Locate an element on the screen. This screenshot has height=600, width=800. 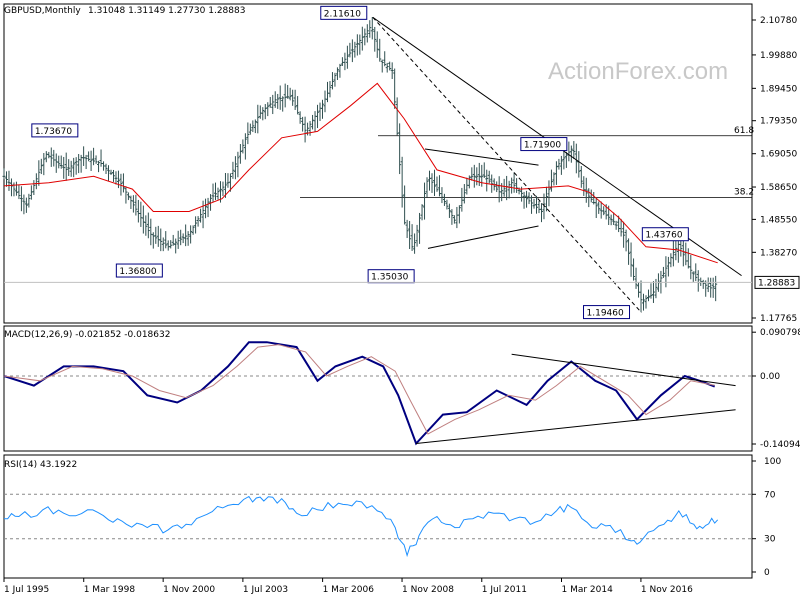
current-price-box is located at coordinates (777, 282).